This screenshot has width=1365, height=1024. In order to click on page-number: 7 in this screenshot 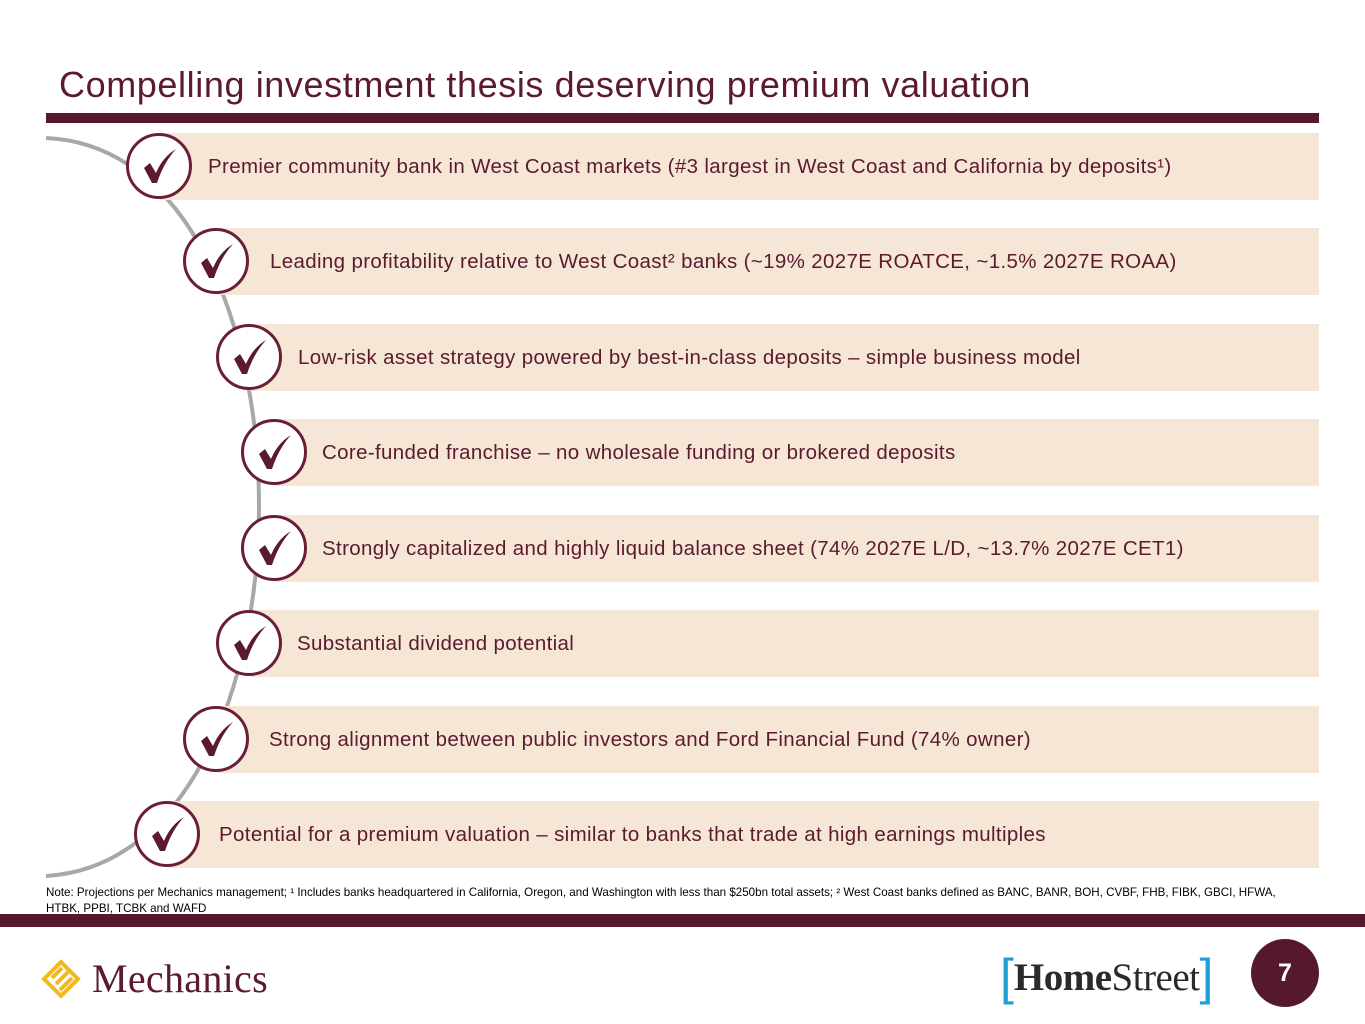, I will do `click(1285, 972)`.